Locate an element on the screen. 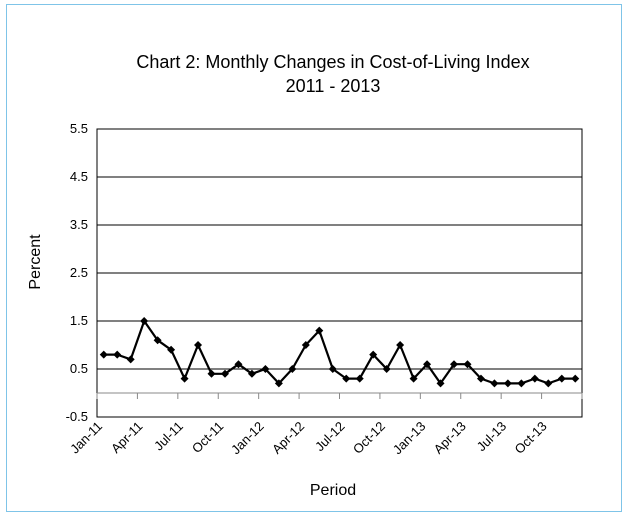 The height and width of the screenshot is (516, 629). y-tick-label-6: 5.5 is located at coordinates (79, 128).